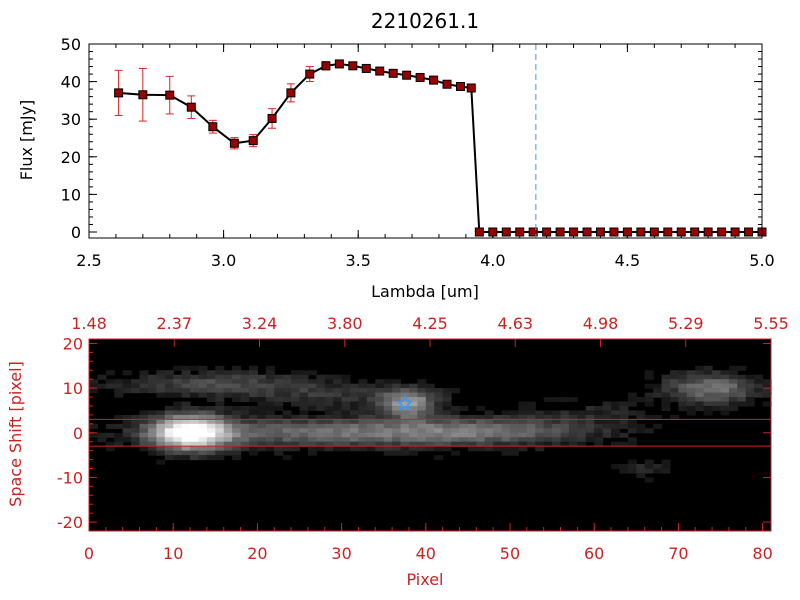 This screenshot has height=600, width=800. What do you see at coordinates (71, 157) in the screenshot?
I see `y-tick-label: 20` at bounding box center [71, 157].